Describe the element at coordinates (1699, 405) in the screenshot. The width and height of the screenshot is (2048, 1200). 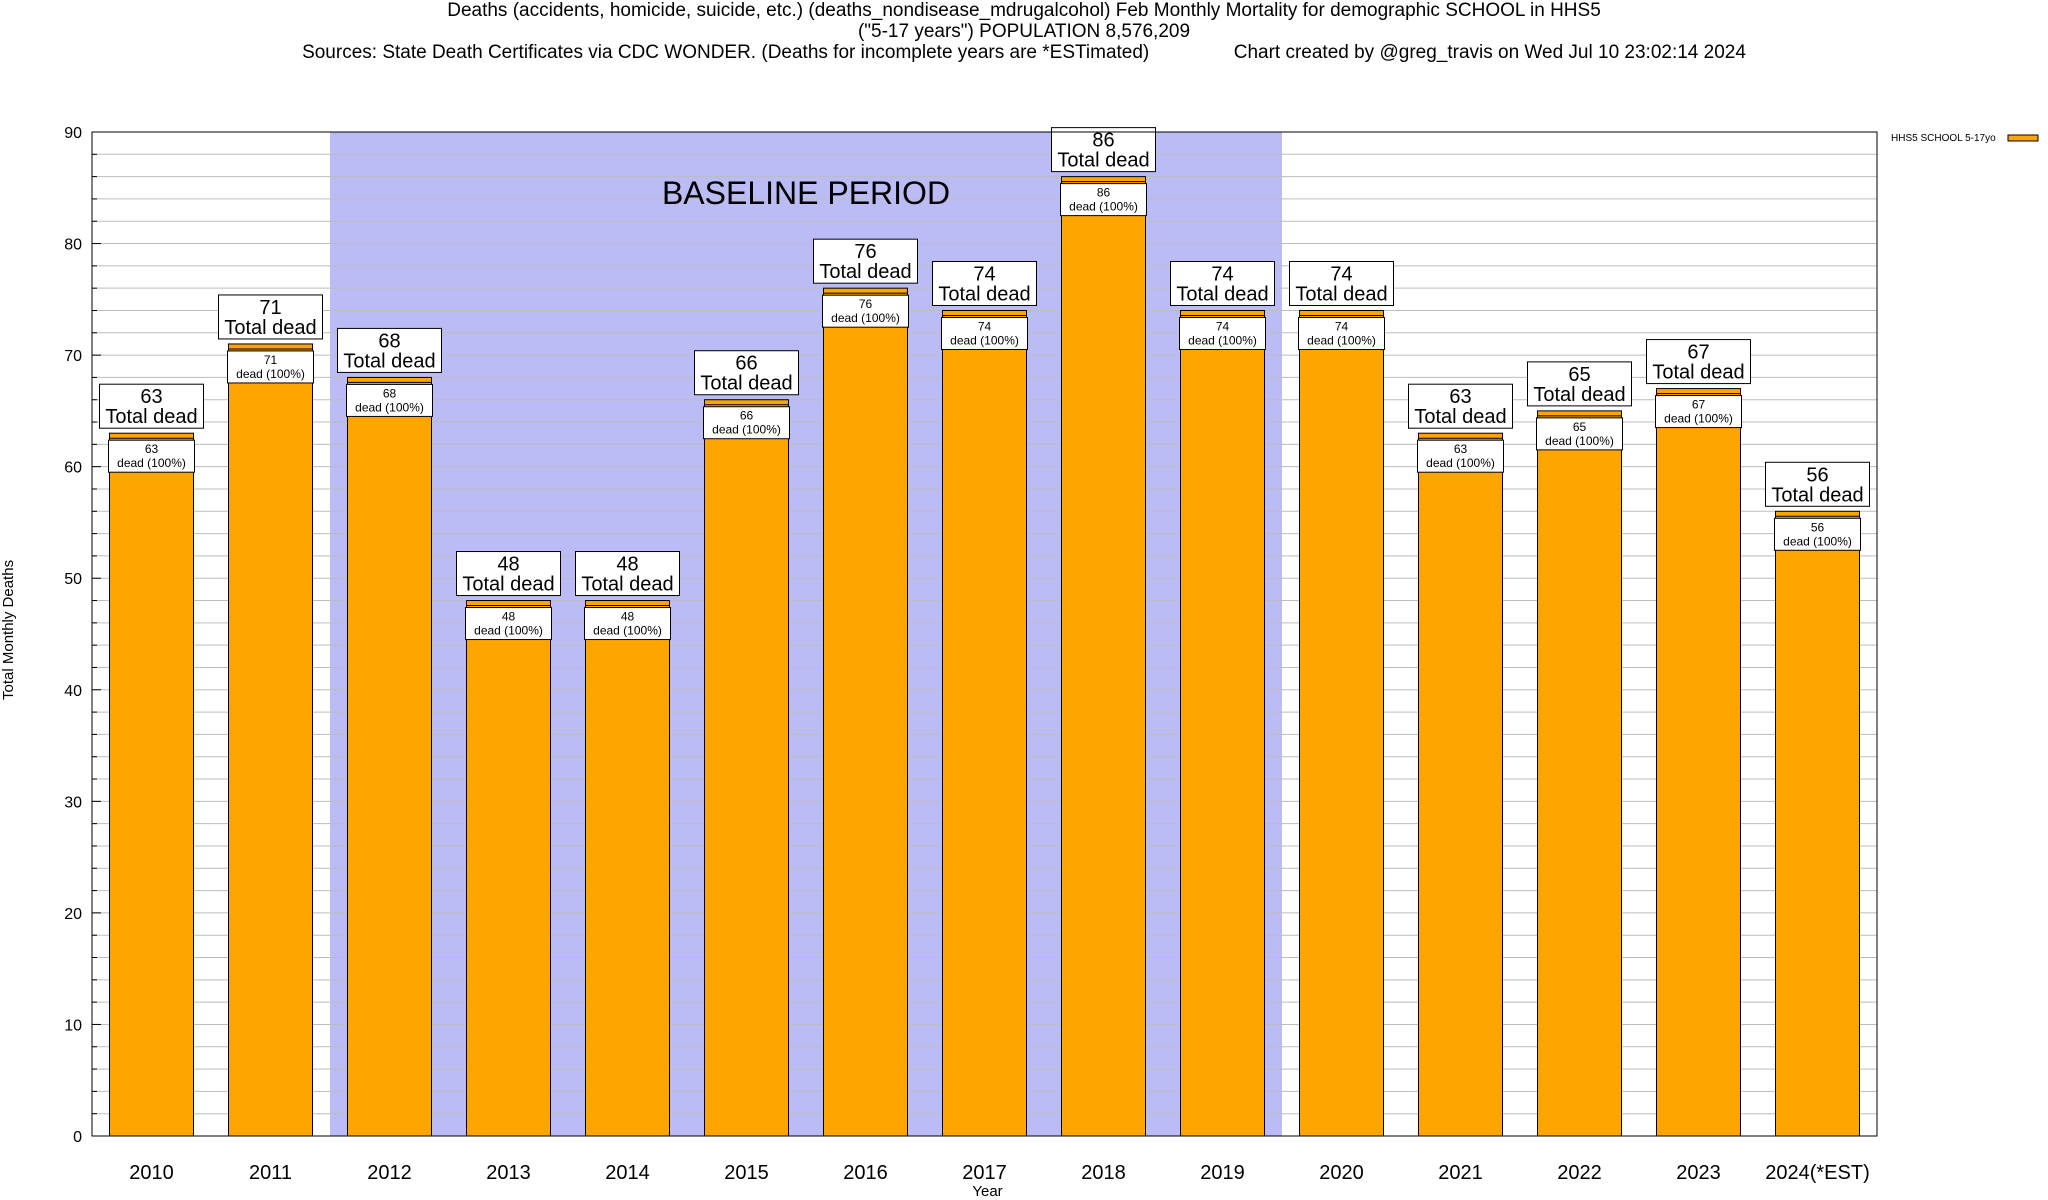
I see `inner-value-label: 67` at that location.